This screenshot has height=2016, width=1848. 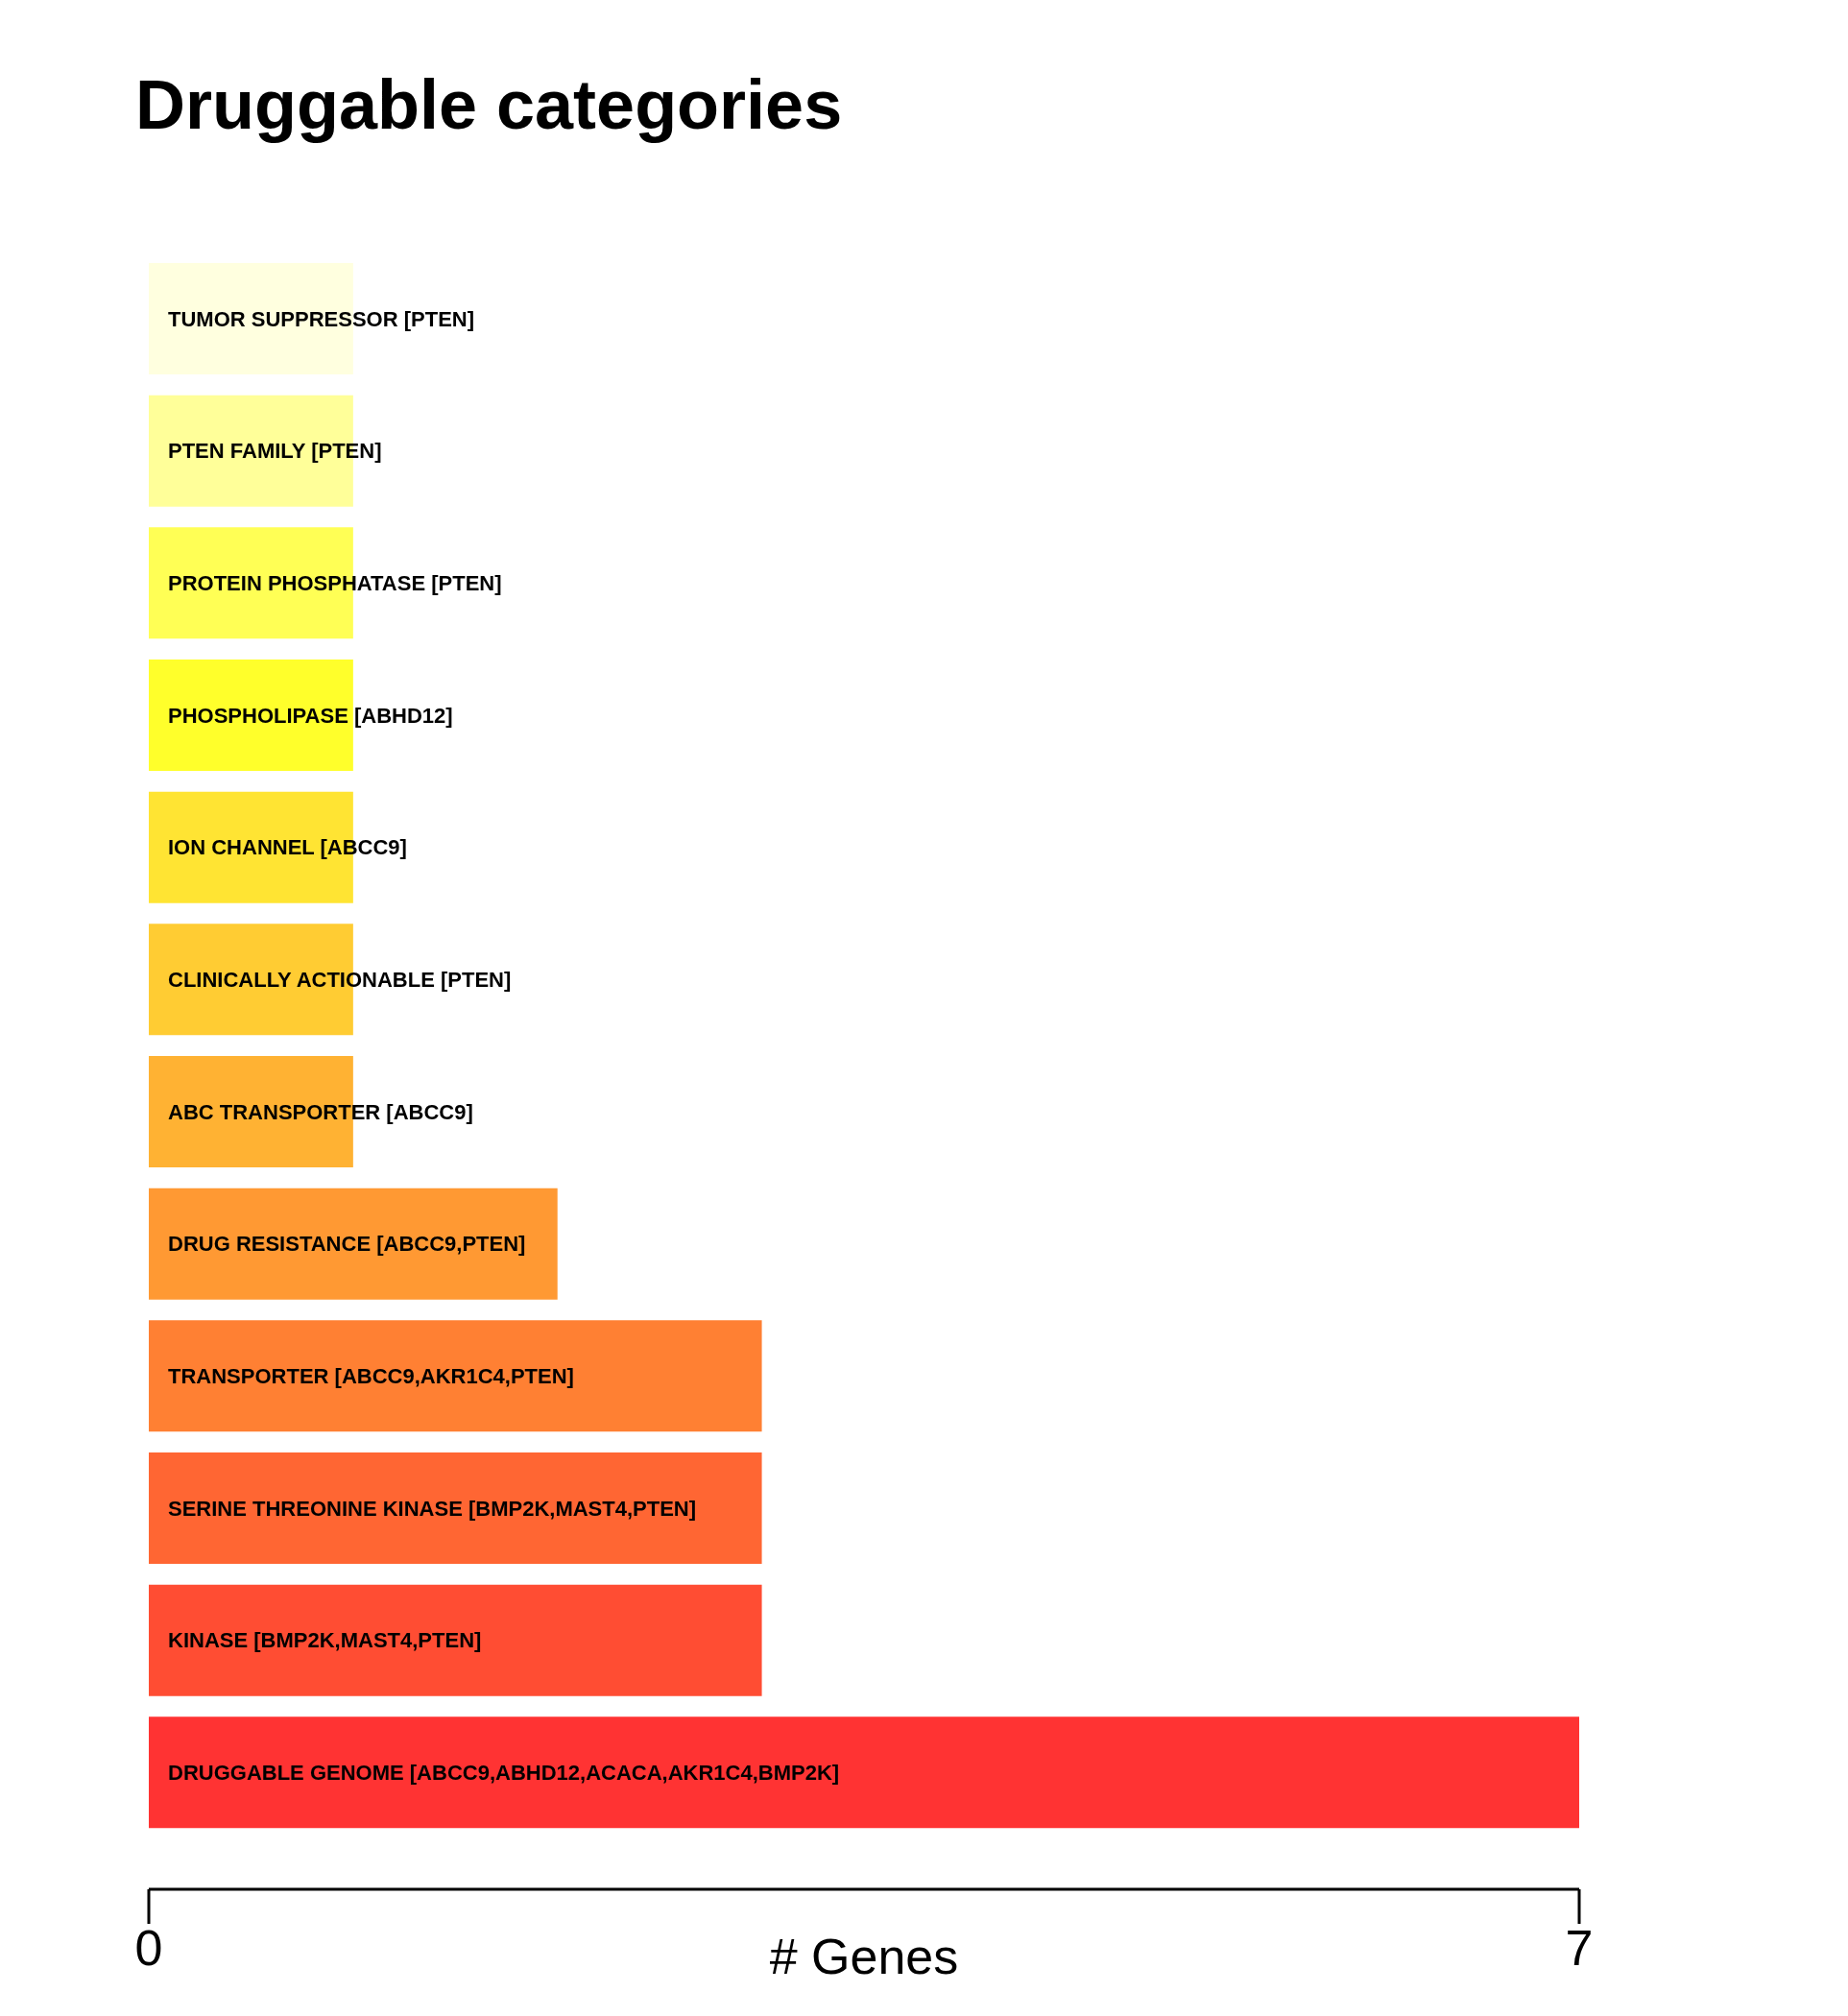 What do you see at coordinates (504, 1772) in the screenshot?
I see `y-tick-label: DRUGGABLE GENOME [ABCC9,ABHD12,ACACA,AKR1C4,BMP2K]` at bounding box center [504, 1772].